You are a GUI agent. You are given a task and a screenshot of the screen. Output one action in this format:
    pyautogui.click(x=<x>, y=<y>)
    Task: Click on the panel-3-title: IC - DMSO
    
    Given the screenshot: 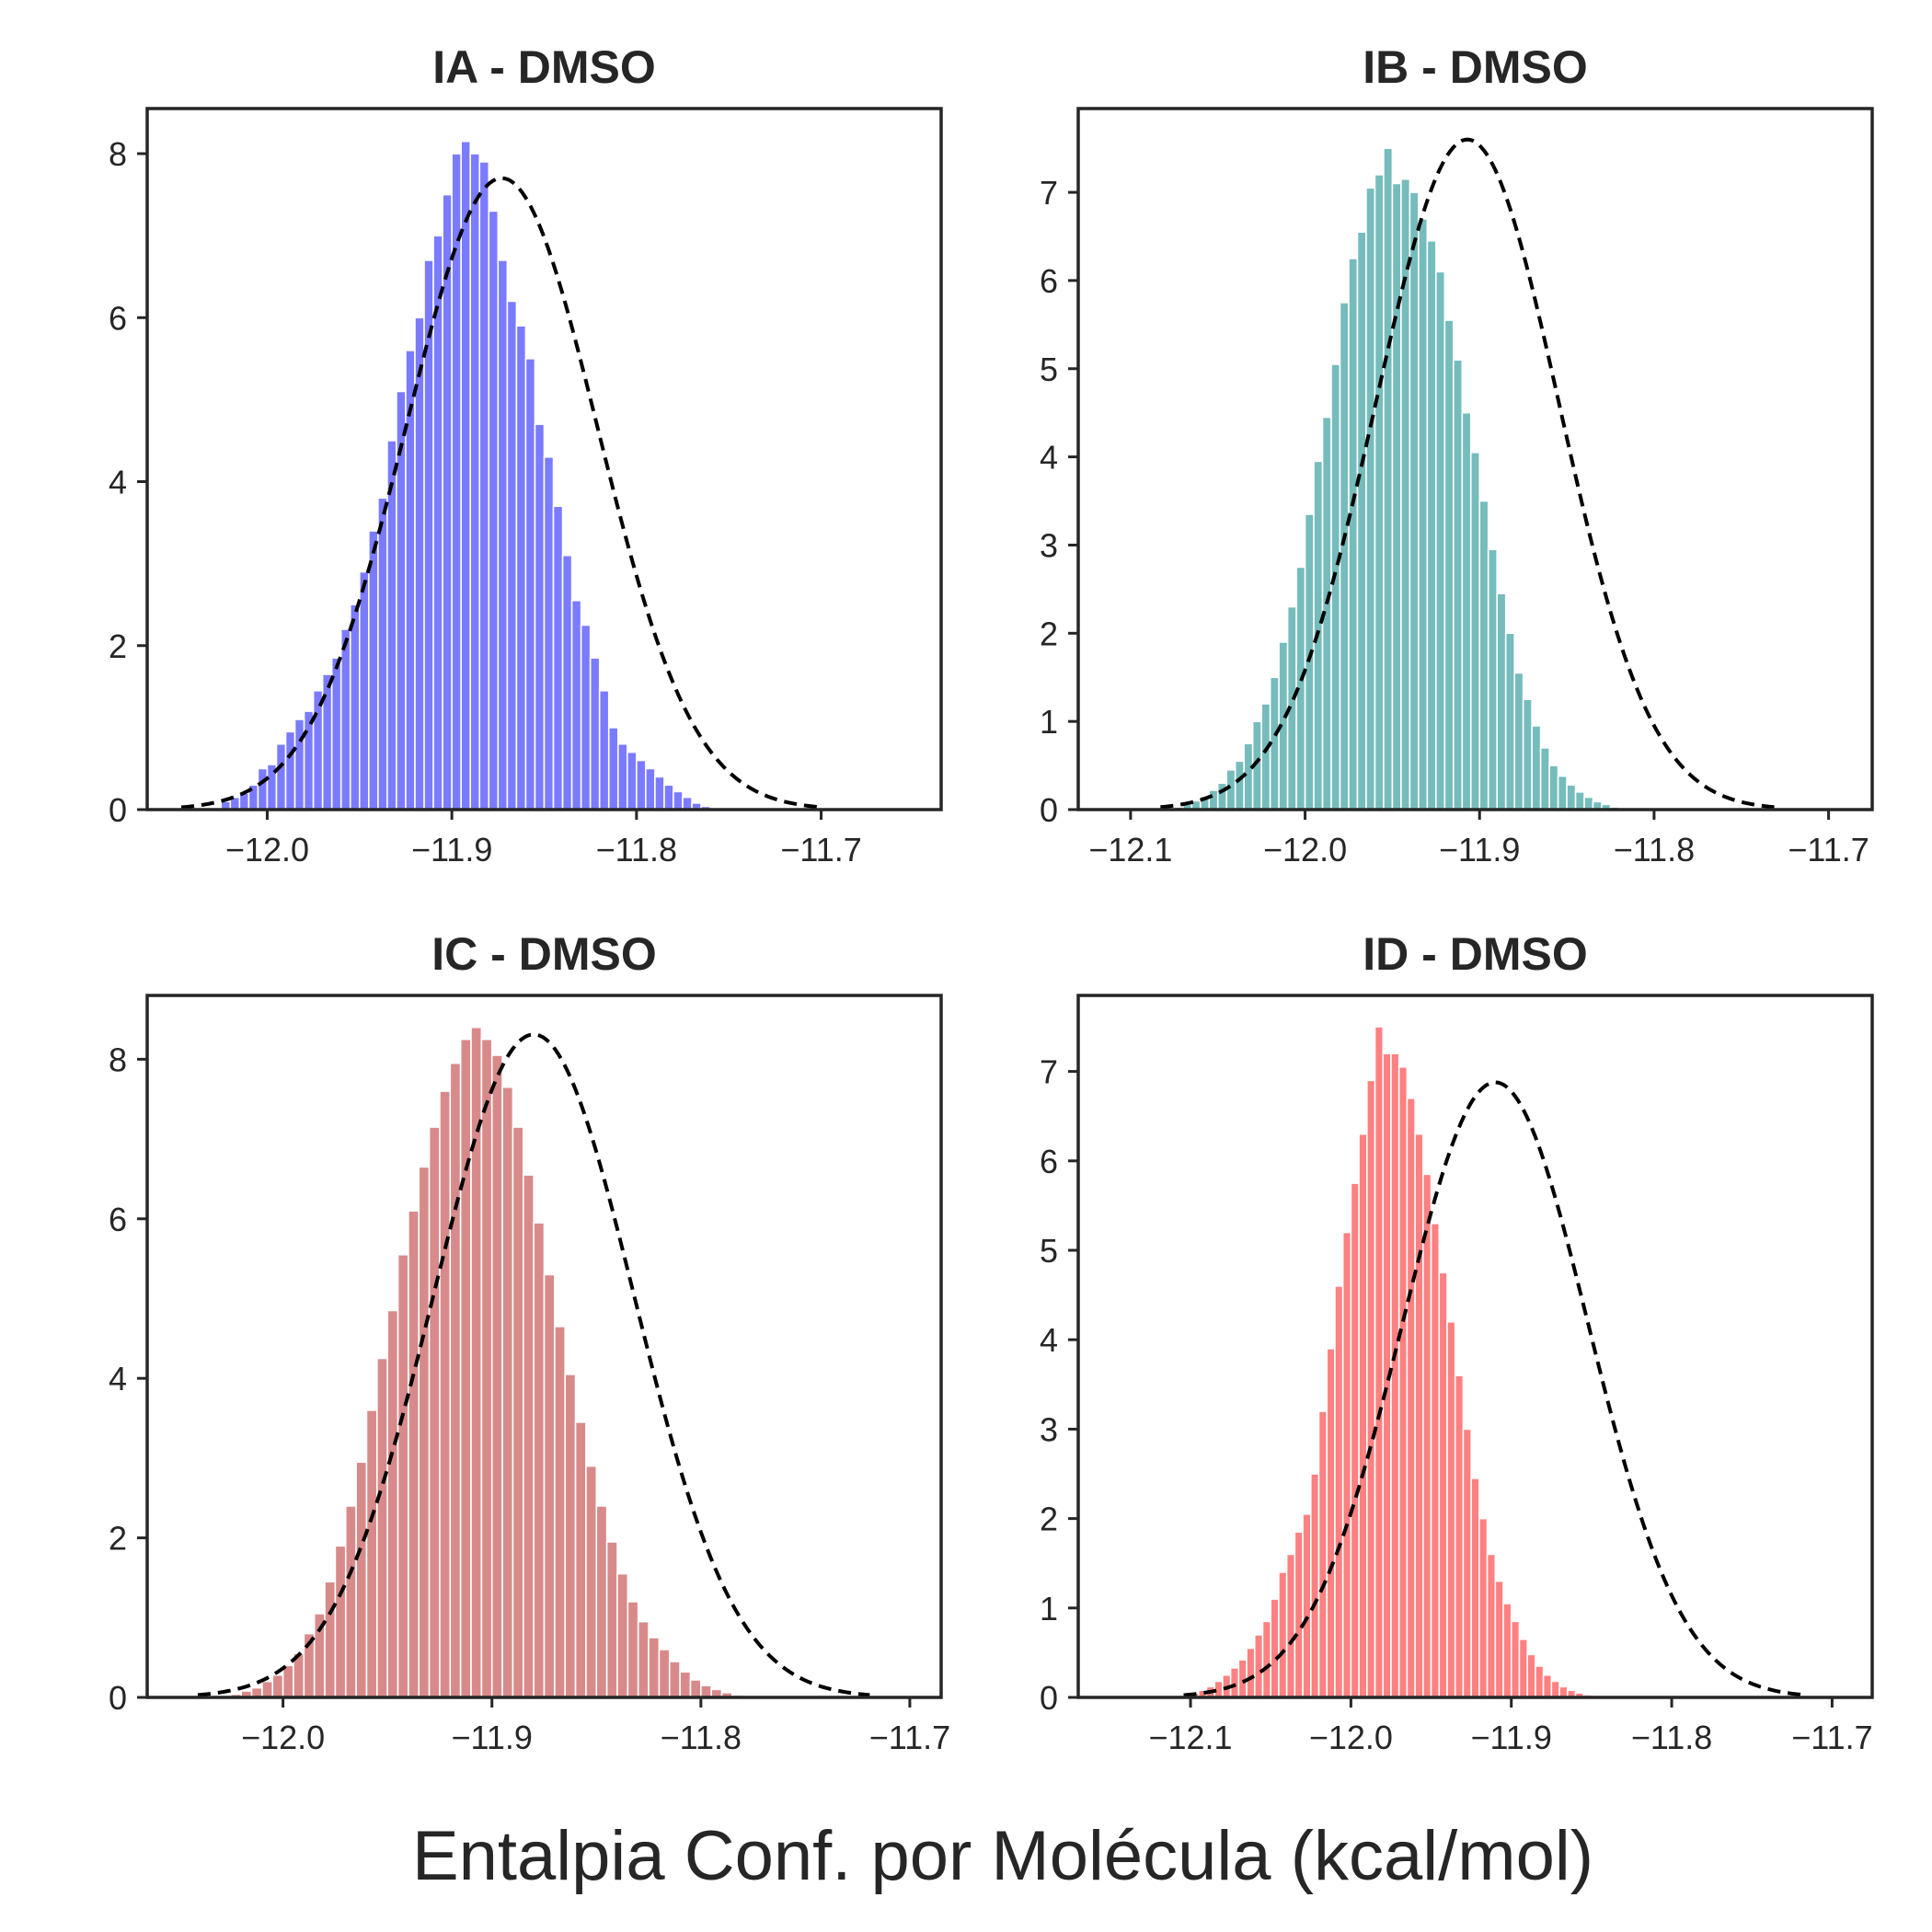 What is the action you would take?
    pyautogui.click(x=543, y=954)
    